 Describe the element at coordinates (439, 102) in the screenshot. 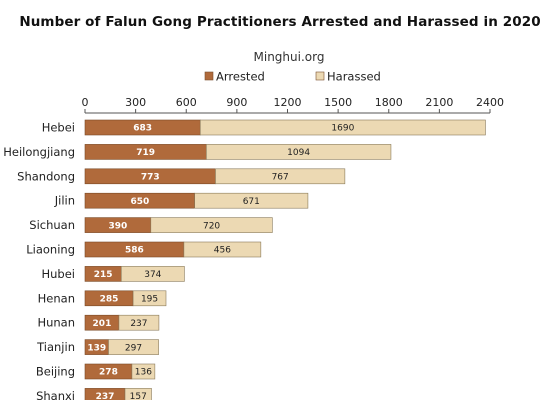

I see `x-tick-label: 2100` at that location.